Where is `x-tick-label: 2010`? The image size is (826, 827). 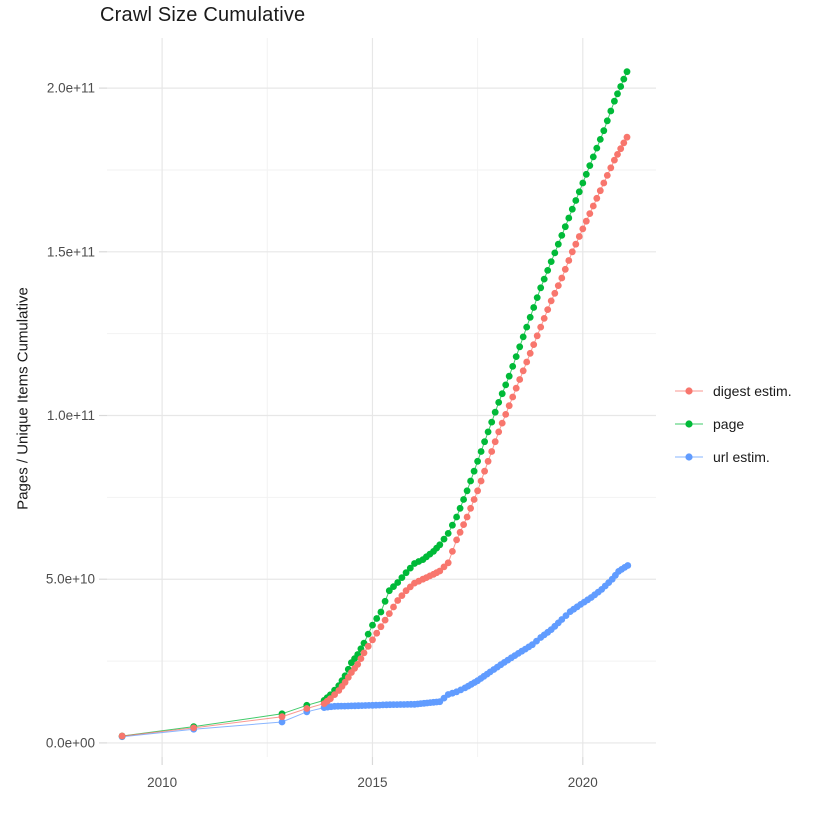 x-tick-label: 2010 is located at coordinates (162, 782).